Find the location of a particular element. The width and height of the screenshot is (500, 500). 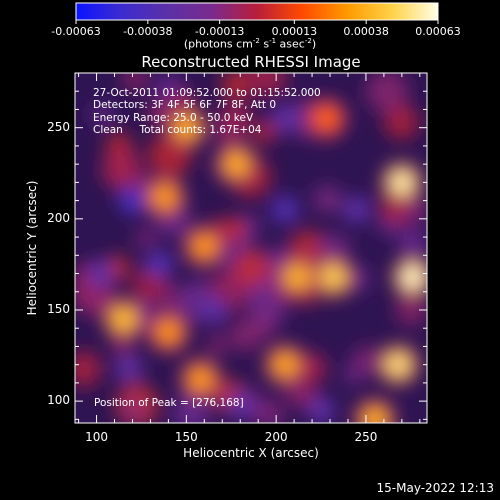

info-detectors: Detectors: 3F 4F 5F 6F 7F 8F, Att 0 is located at coordinates (185, 105).